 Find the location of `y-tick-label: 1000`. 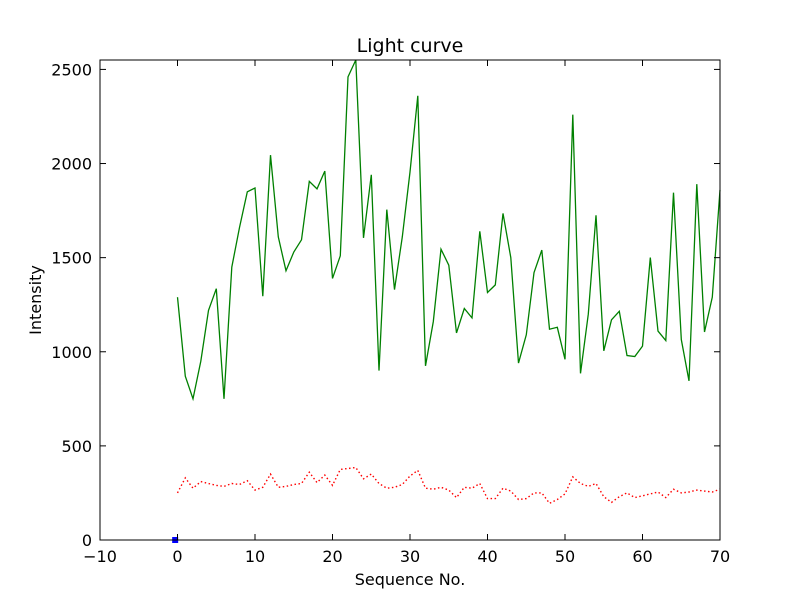

y-tick-label: 1000 is located at coordinates (71, 352).